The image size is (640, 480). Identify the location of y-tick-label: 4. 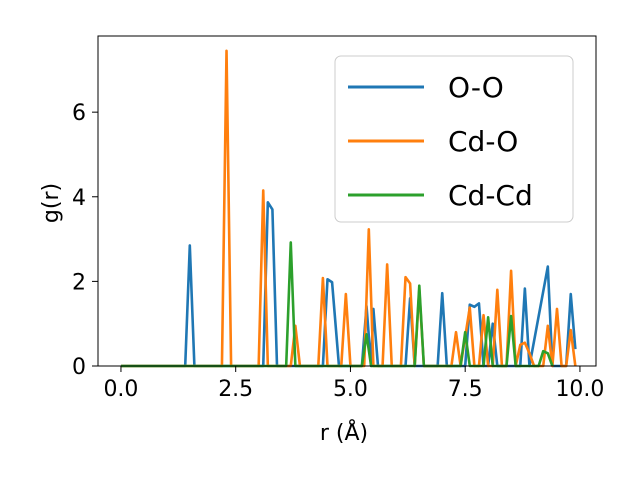
(79, 198).